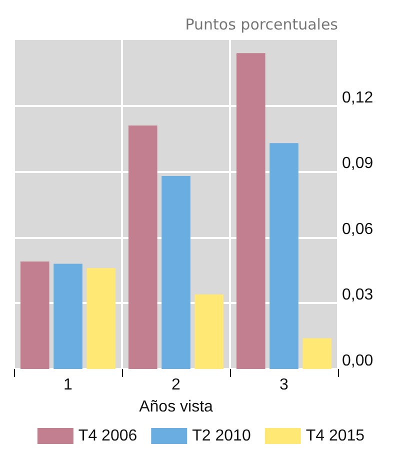 The width and height of the screenshot is (402, 459). Describe the element at coordinates (358, 163) in the screenshot. I see `y-tick-label: 0,09` at that location.